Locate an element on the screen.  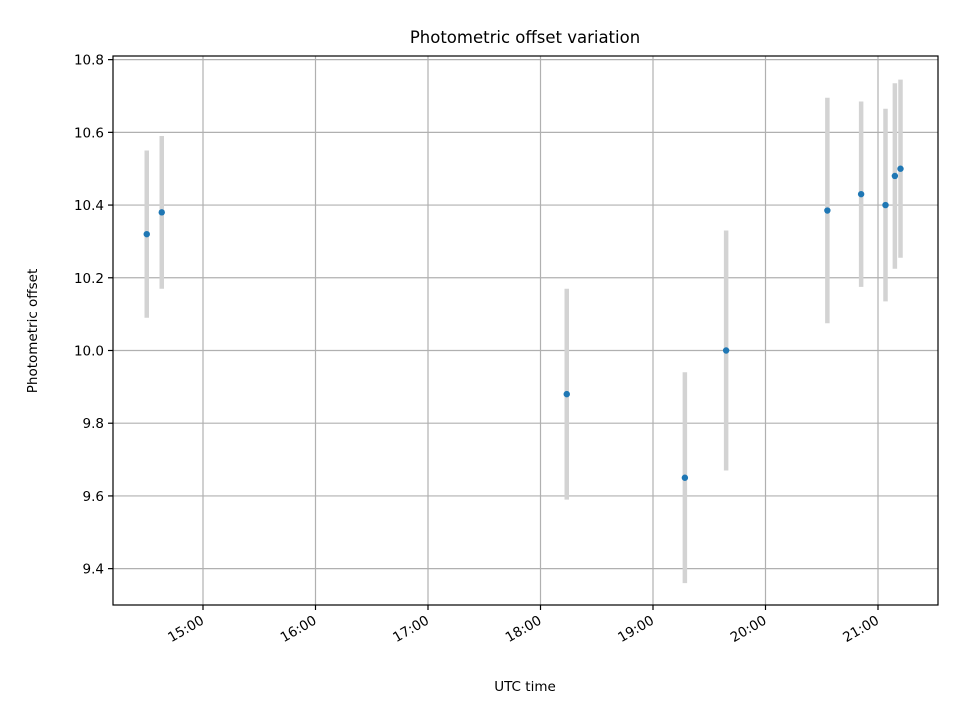
y-tick-label: 9.8 is located at coordinates (93, 424).